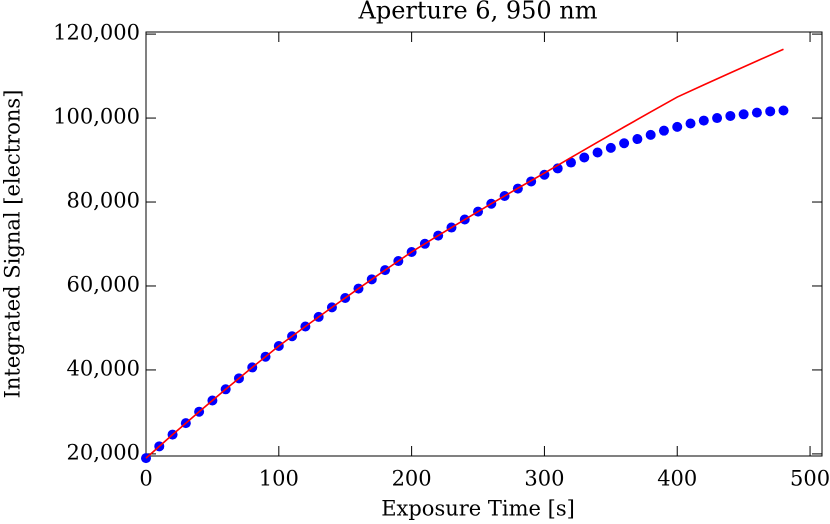 The width and height of the screenshot is (830, 524). I want to click on x-tick-label: 0, so click(145, 479).